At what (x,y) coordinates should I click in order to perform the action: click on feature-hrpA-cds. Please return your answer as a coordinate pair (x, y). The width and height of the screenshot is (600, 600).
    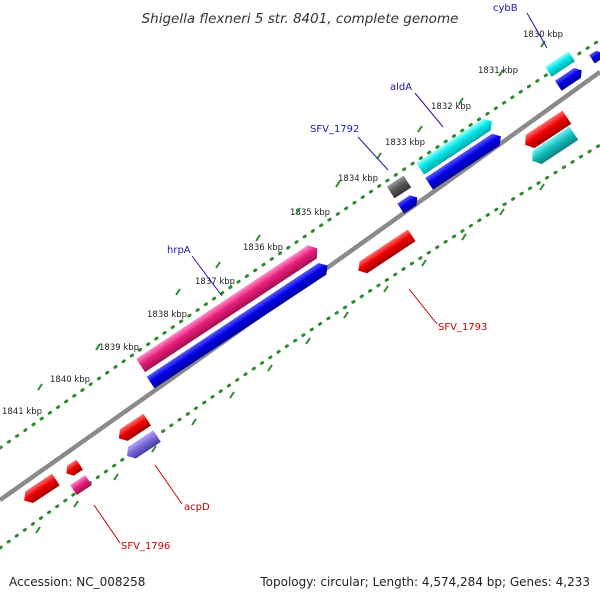
    Looking at the image, I should click on (239, 324).